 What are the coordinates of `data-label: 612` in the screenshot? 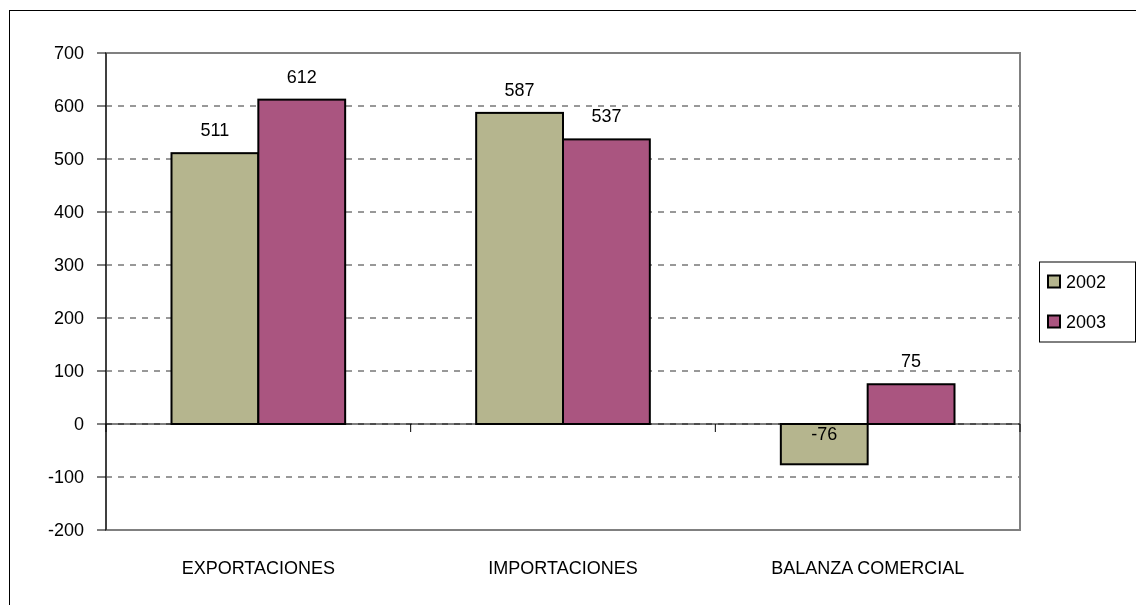 It's located at (301, 76).